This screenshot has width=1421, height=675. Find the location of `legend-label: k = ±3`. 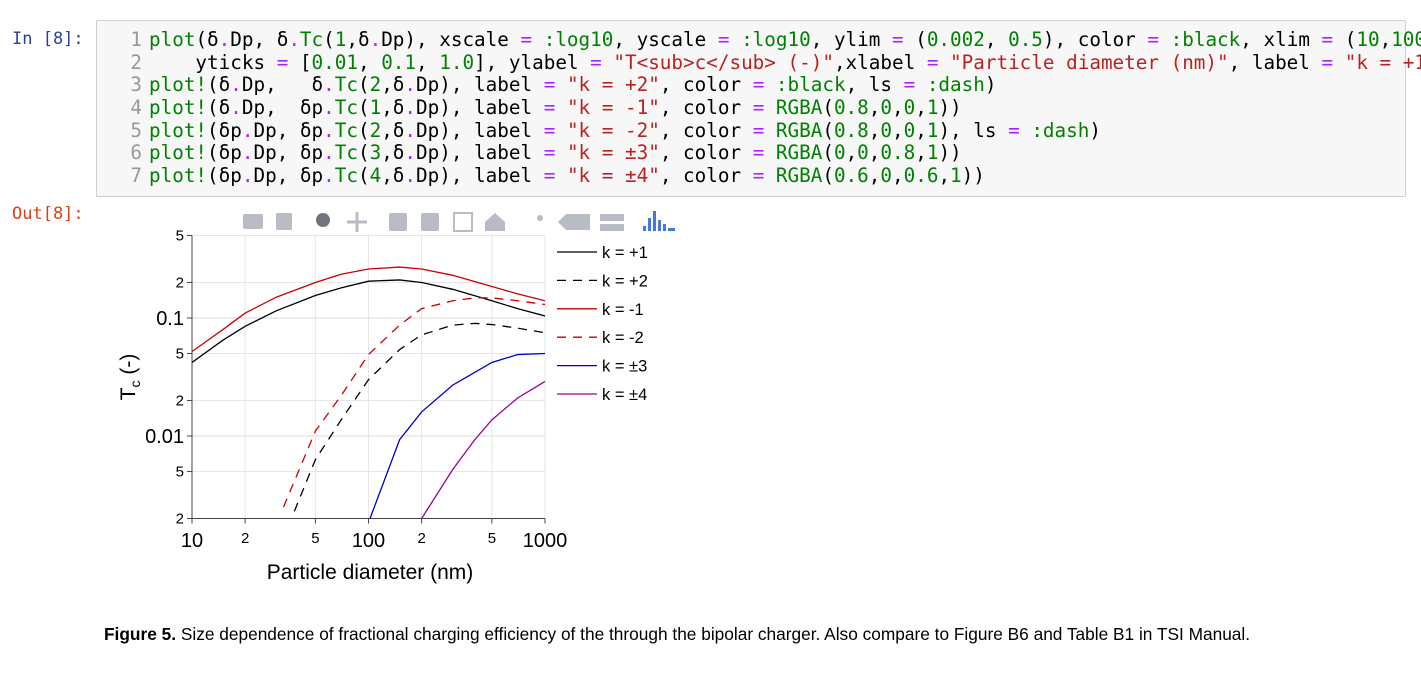

legend-label: k = ±3 is located at coordinates (624, 367).